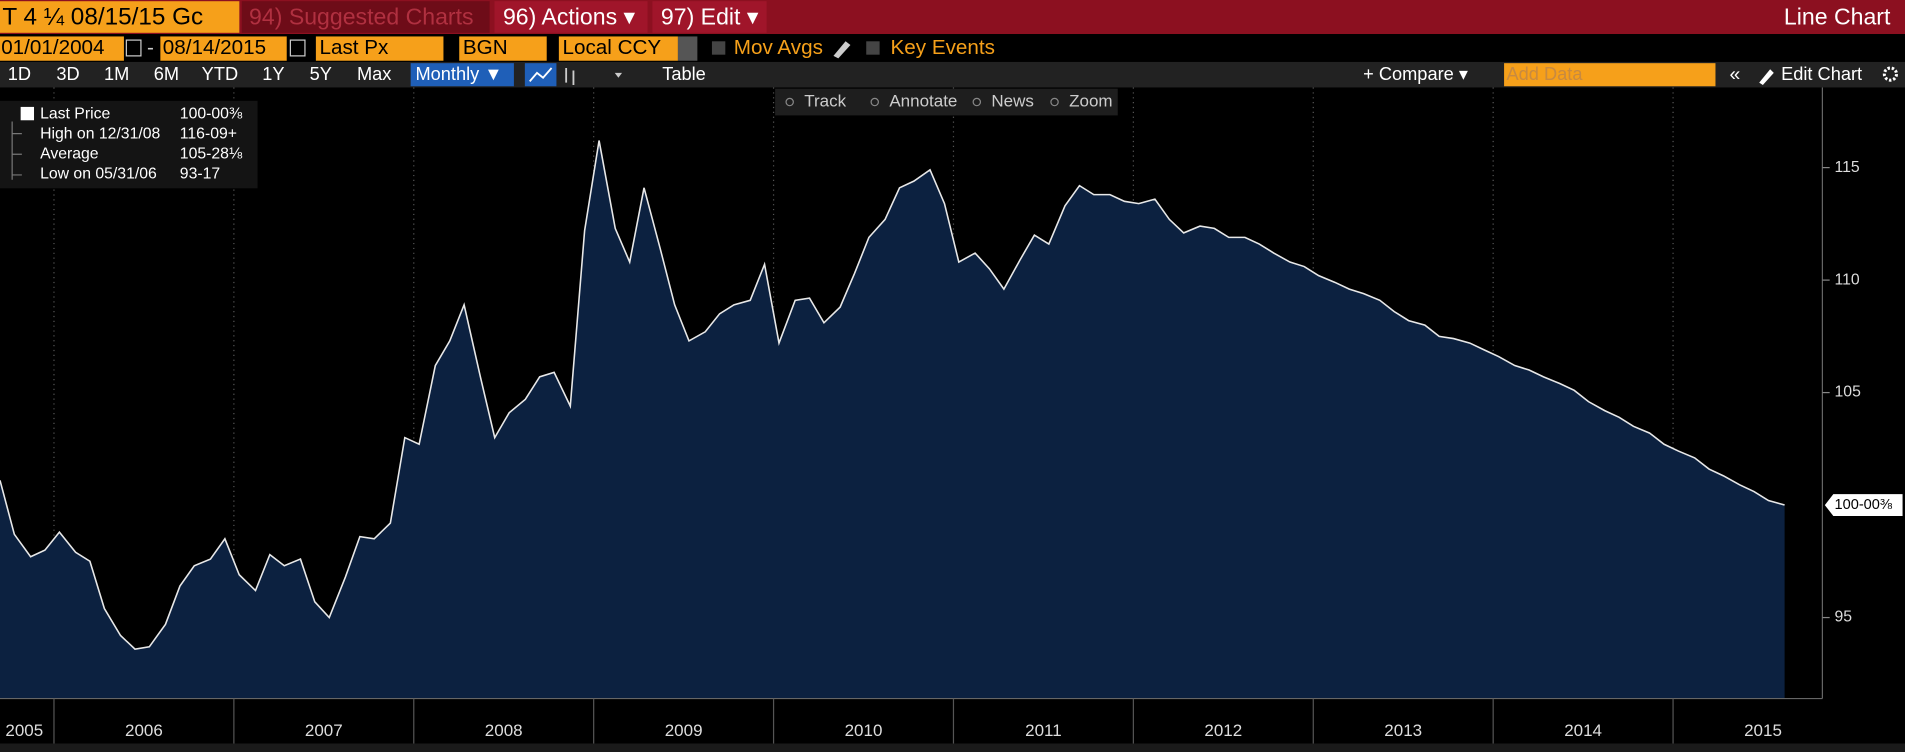 The height and width of the screenshot is (752, 1905). Describe the element at coordinates (1610, 75) in the screenshot. I see `add-data-field` at that location.